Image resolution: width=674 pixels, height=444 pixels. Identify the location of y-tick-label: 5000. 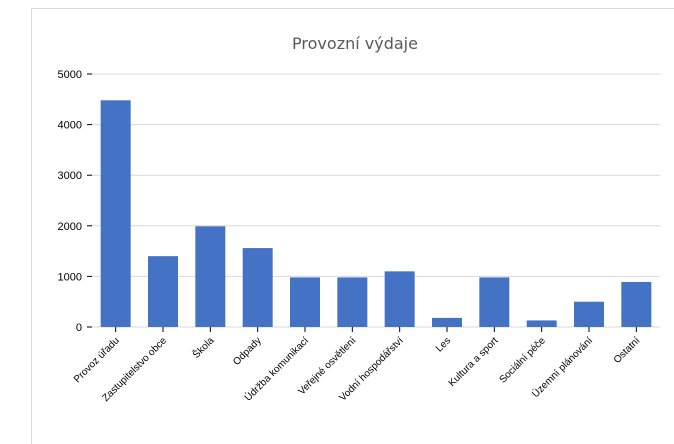
(70, 75).